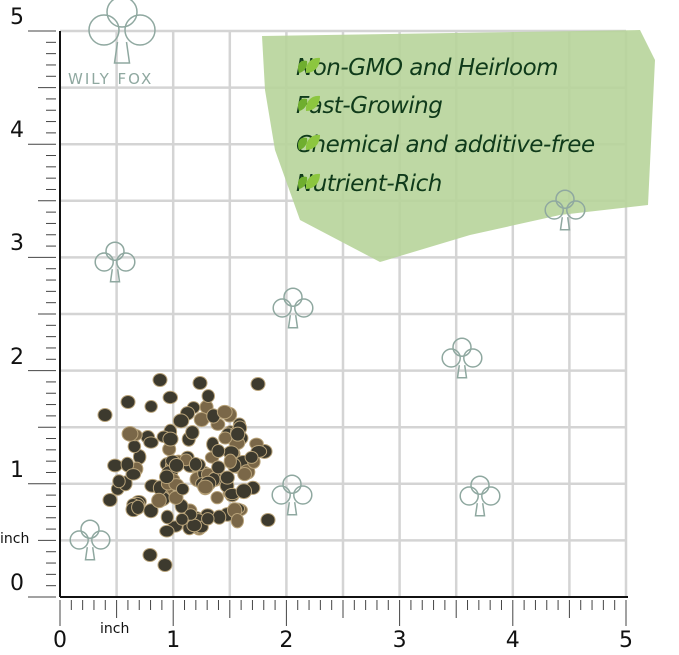  I want to click on x-tick-label: 3, so click(399, 640).